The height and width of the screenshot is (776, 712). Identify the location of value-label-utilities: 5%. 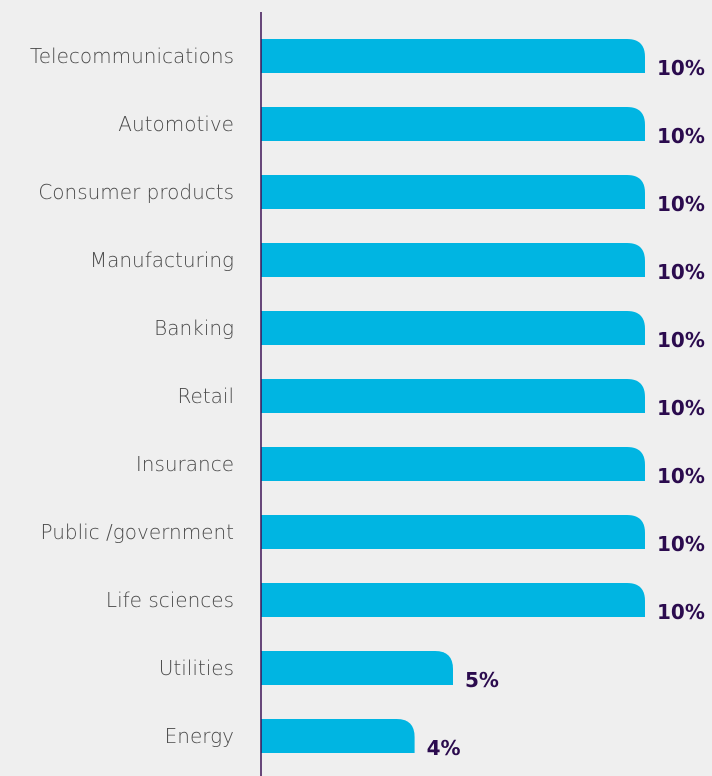
(482, 680).